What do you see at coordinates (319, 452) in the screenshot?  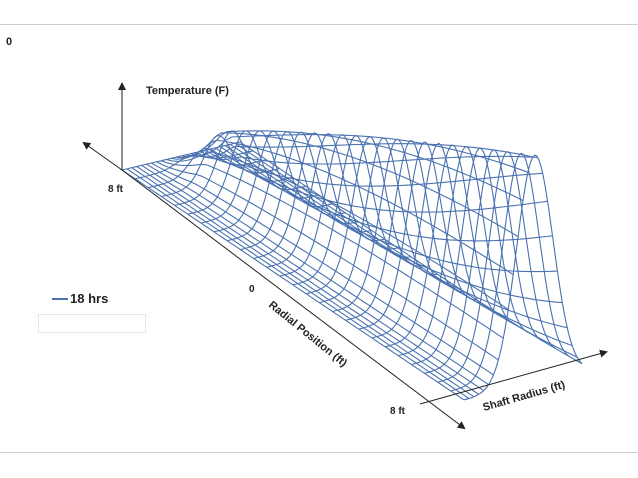 I see `bottom-border-line` at bounding box center [319, 452].